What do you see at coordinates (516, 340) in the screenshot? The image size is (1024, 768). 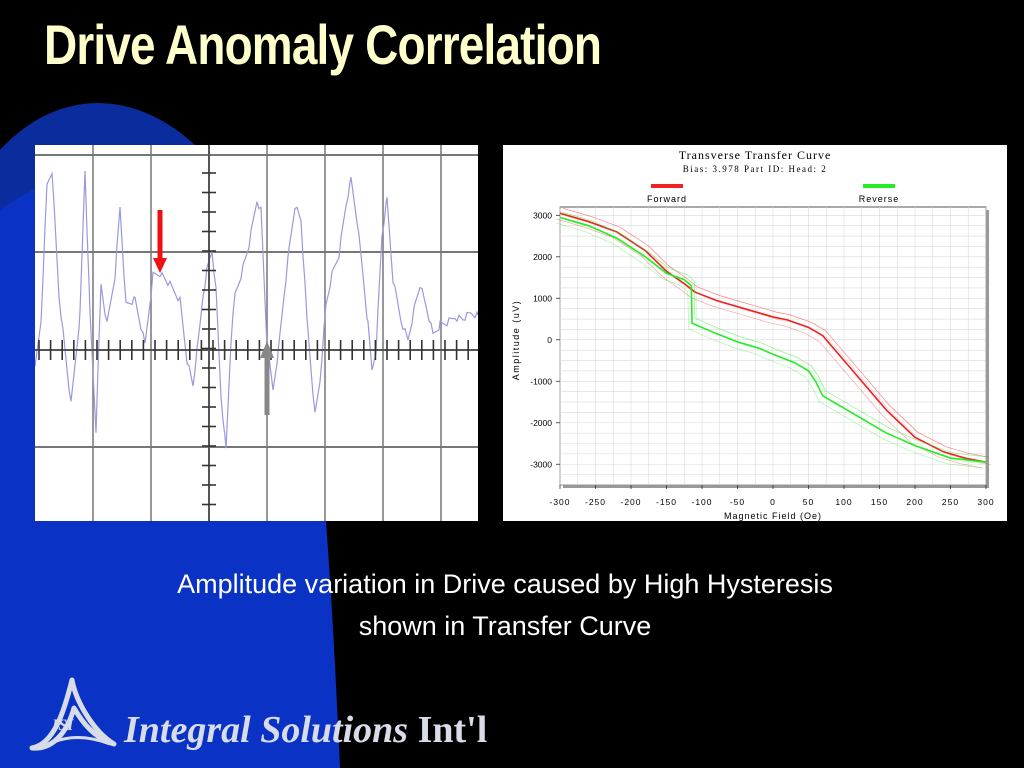 I see `y-axis-label: Amplitude (uV)` at bounding box center [516, 340].